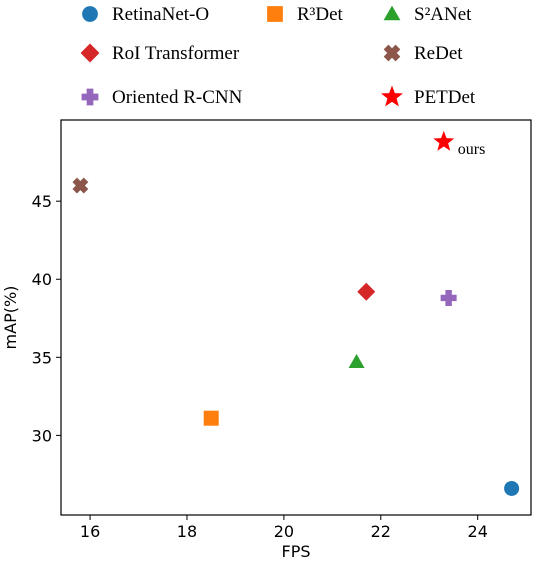  What do you see at coordinates (177, 97) in the screenshot?
I see `legend-label-oriented-r-cnn: Oriented R-CNN` at bounding box center [177, 97].